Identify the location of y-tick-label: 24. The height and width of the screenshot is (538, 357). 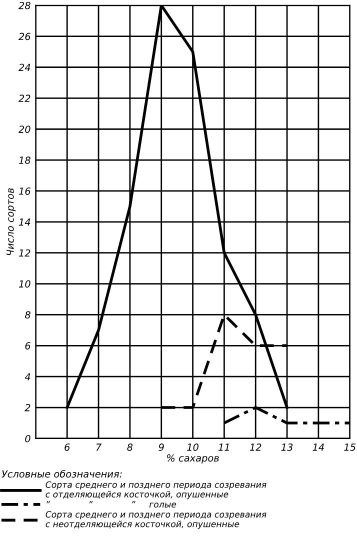
(24, 67).